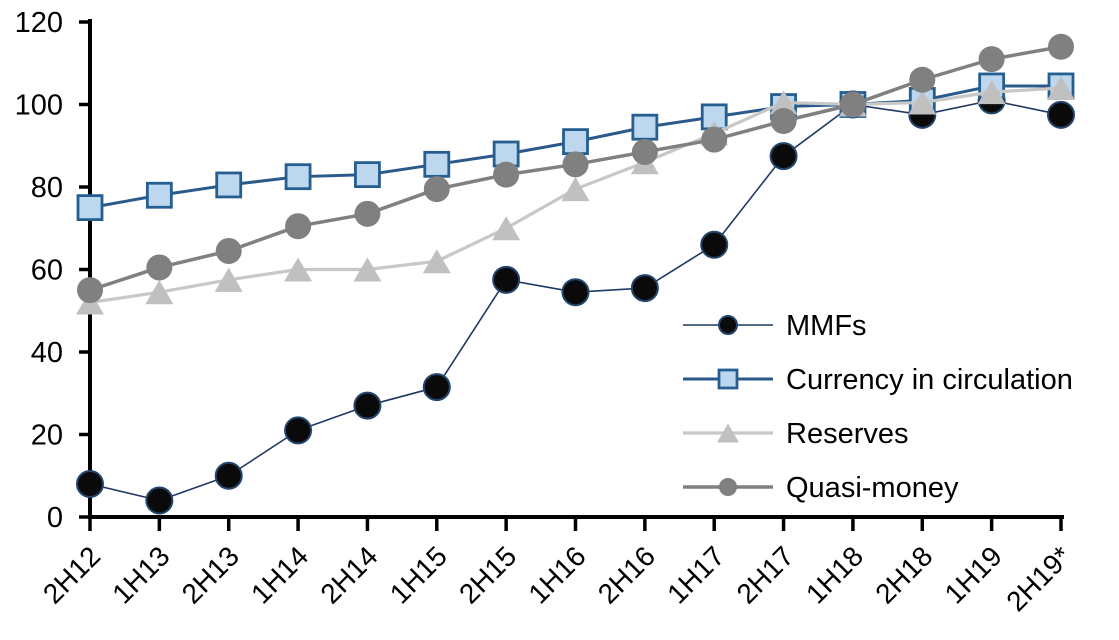  What do you see at coordinates (775, 326) in the screenshot?
I see `legend-item-mmfs: MMFs` at bounding box center [775, 326].